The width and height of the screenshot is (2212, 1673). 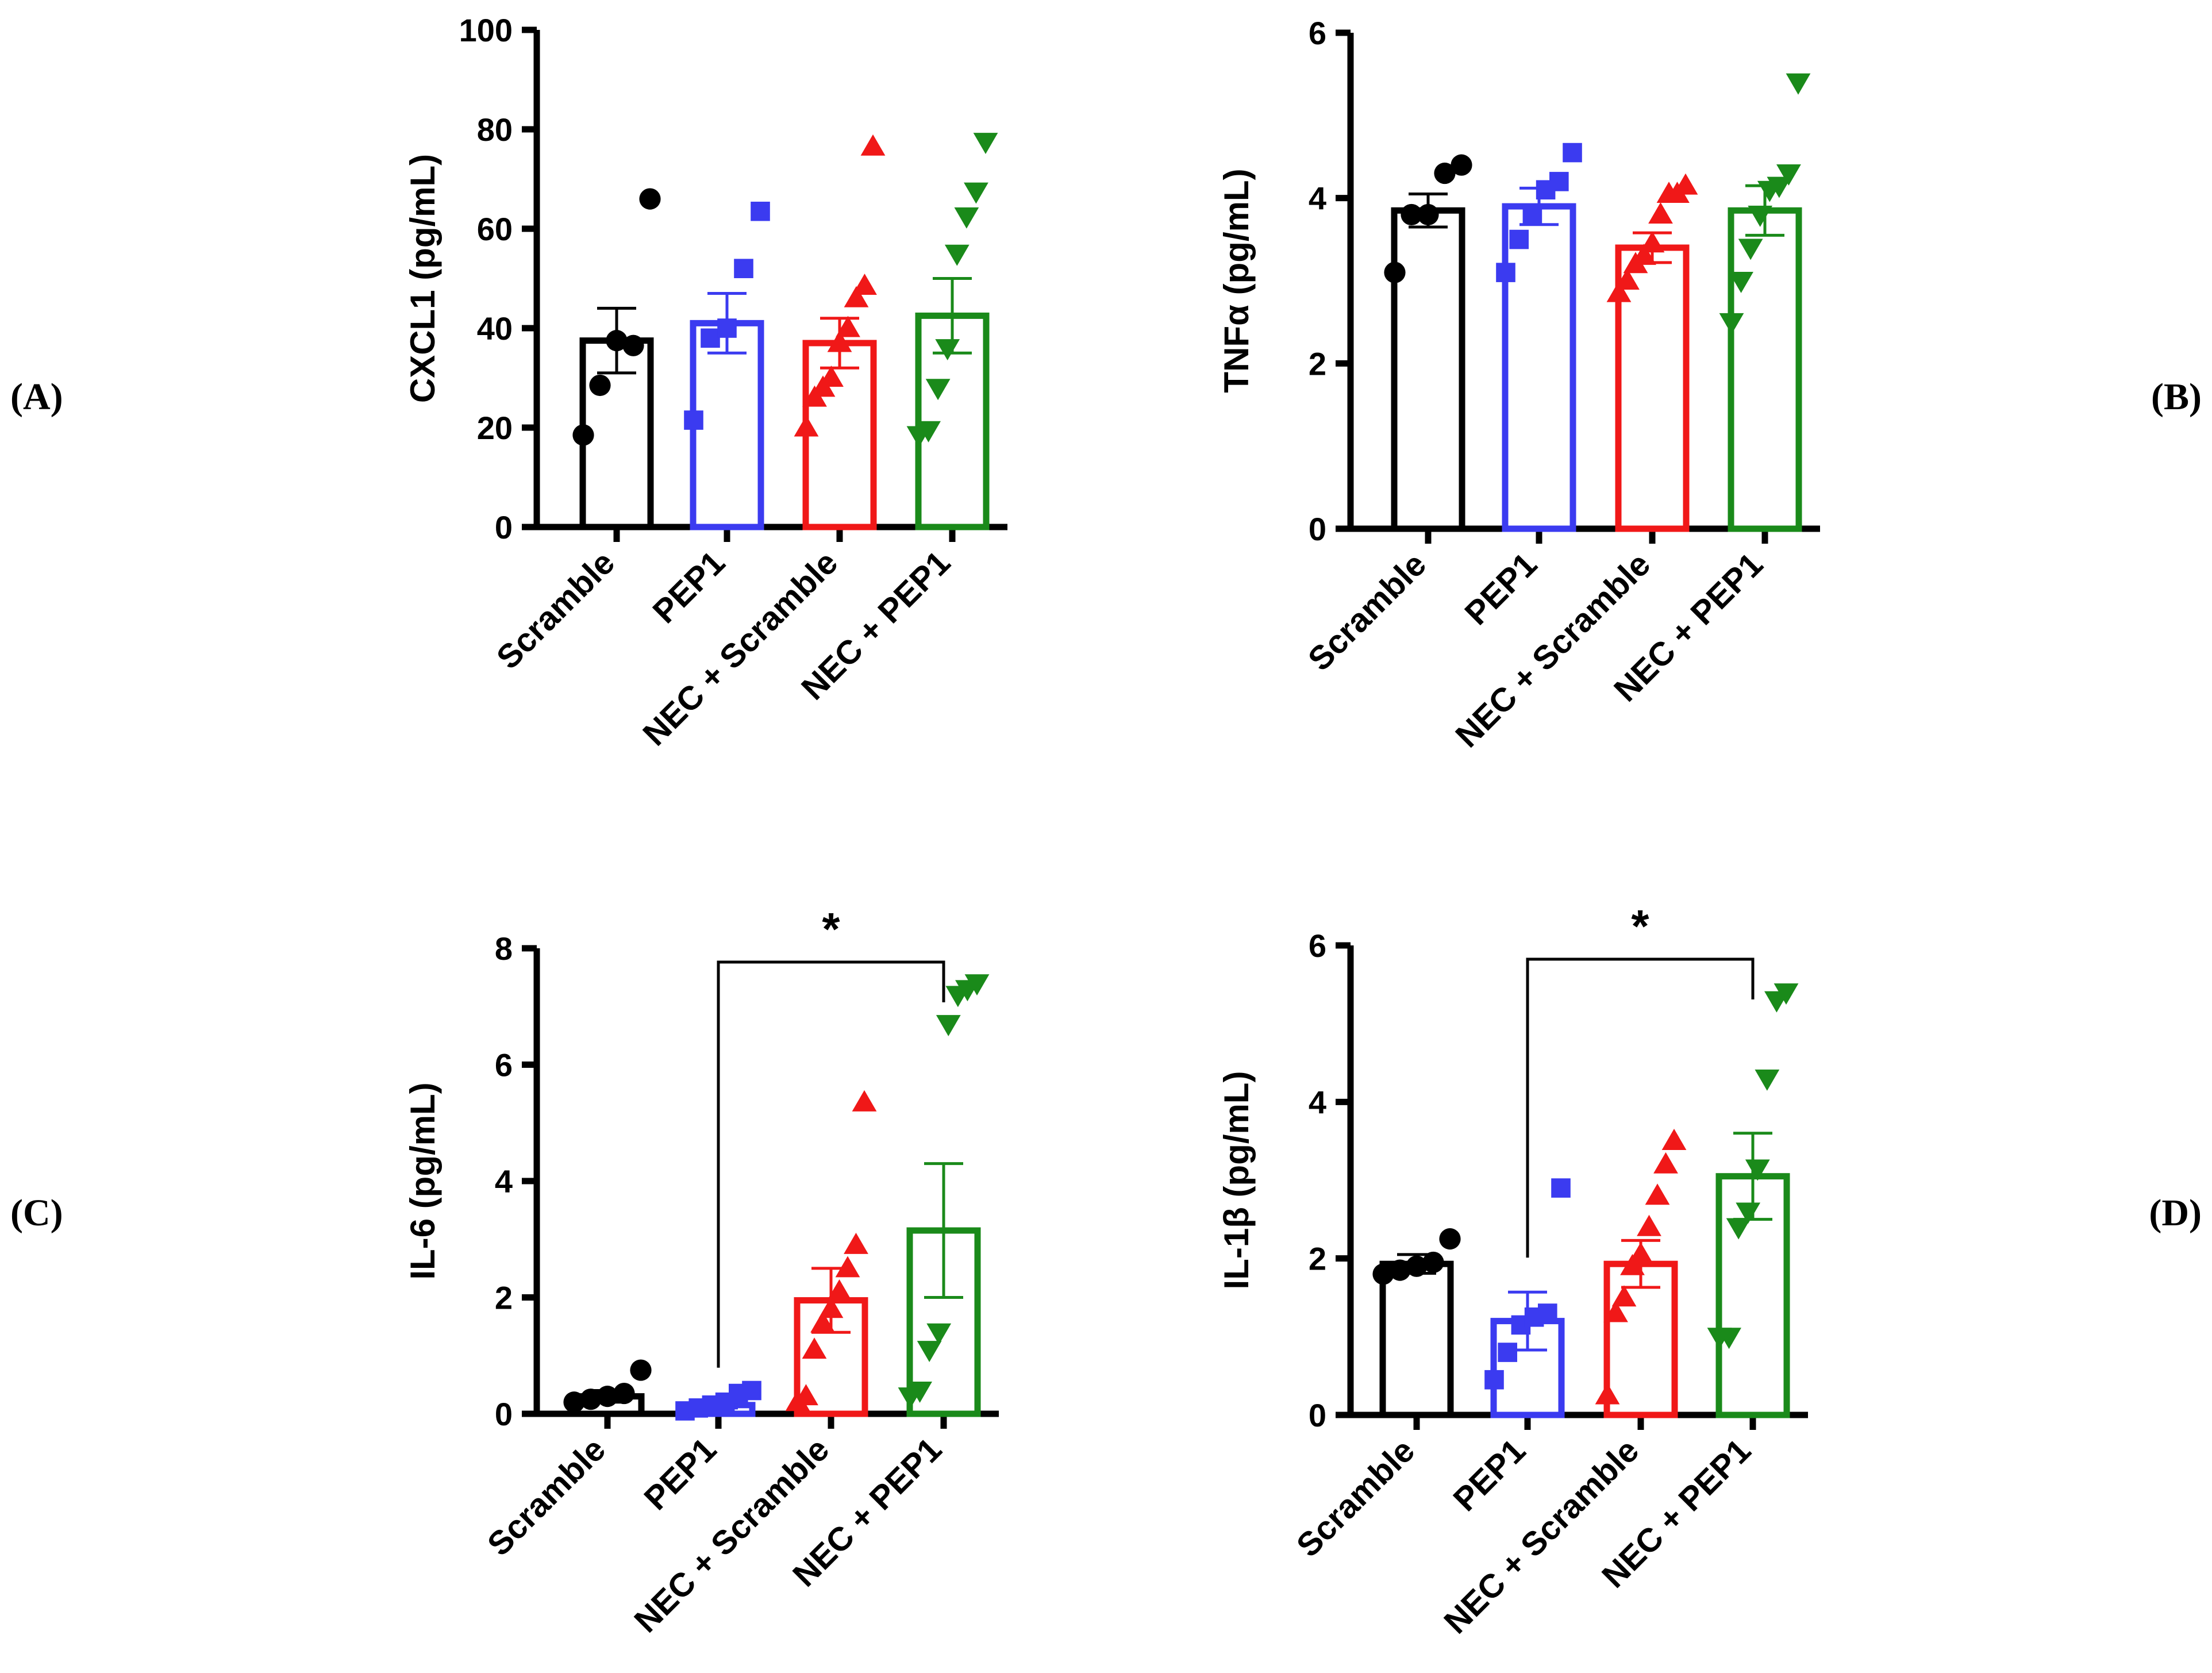 I want to click on y-tick-label: 8, so click(x=504, y=948).